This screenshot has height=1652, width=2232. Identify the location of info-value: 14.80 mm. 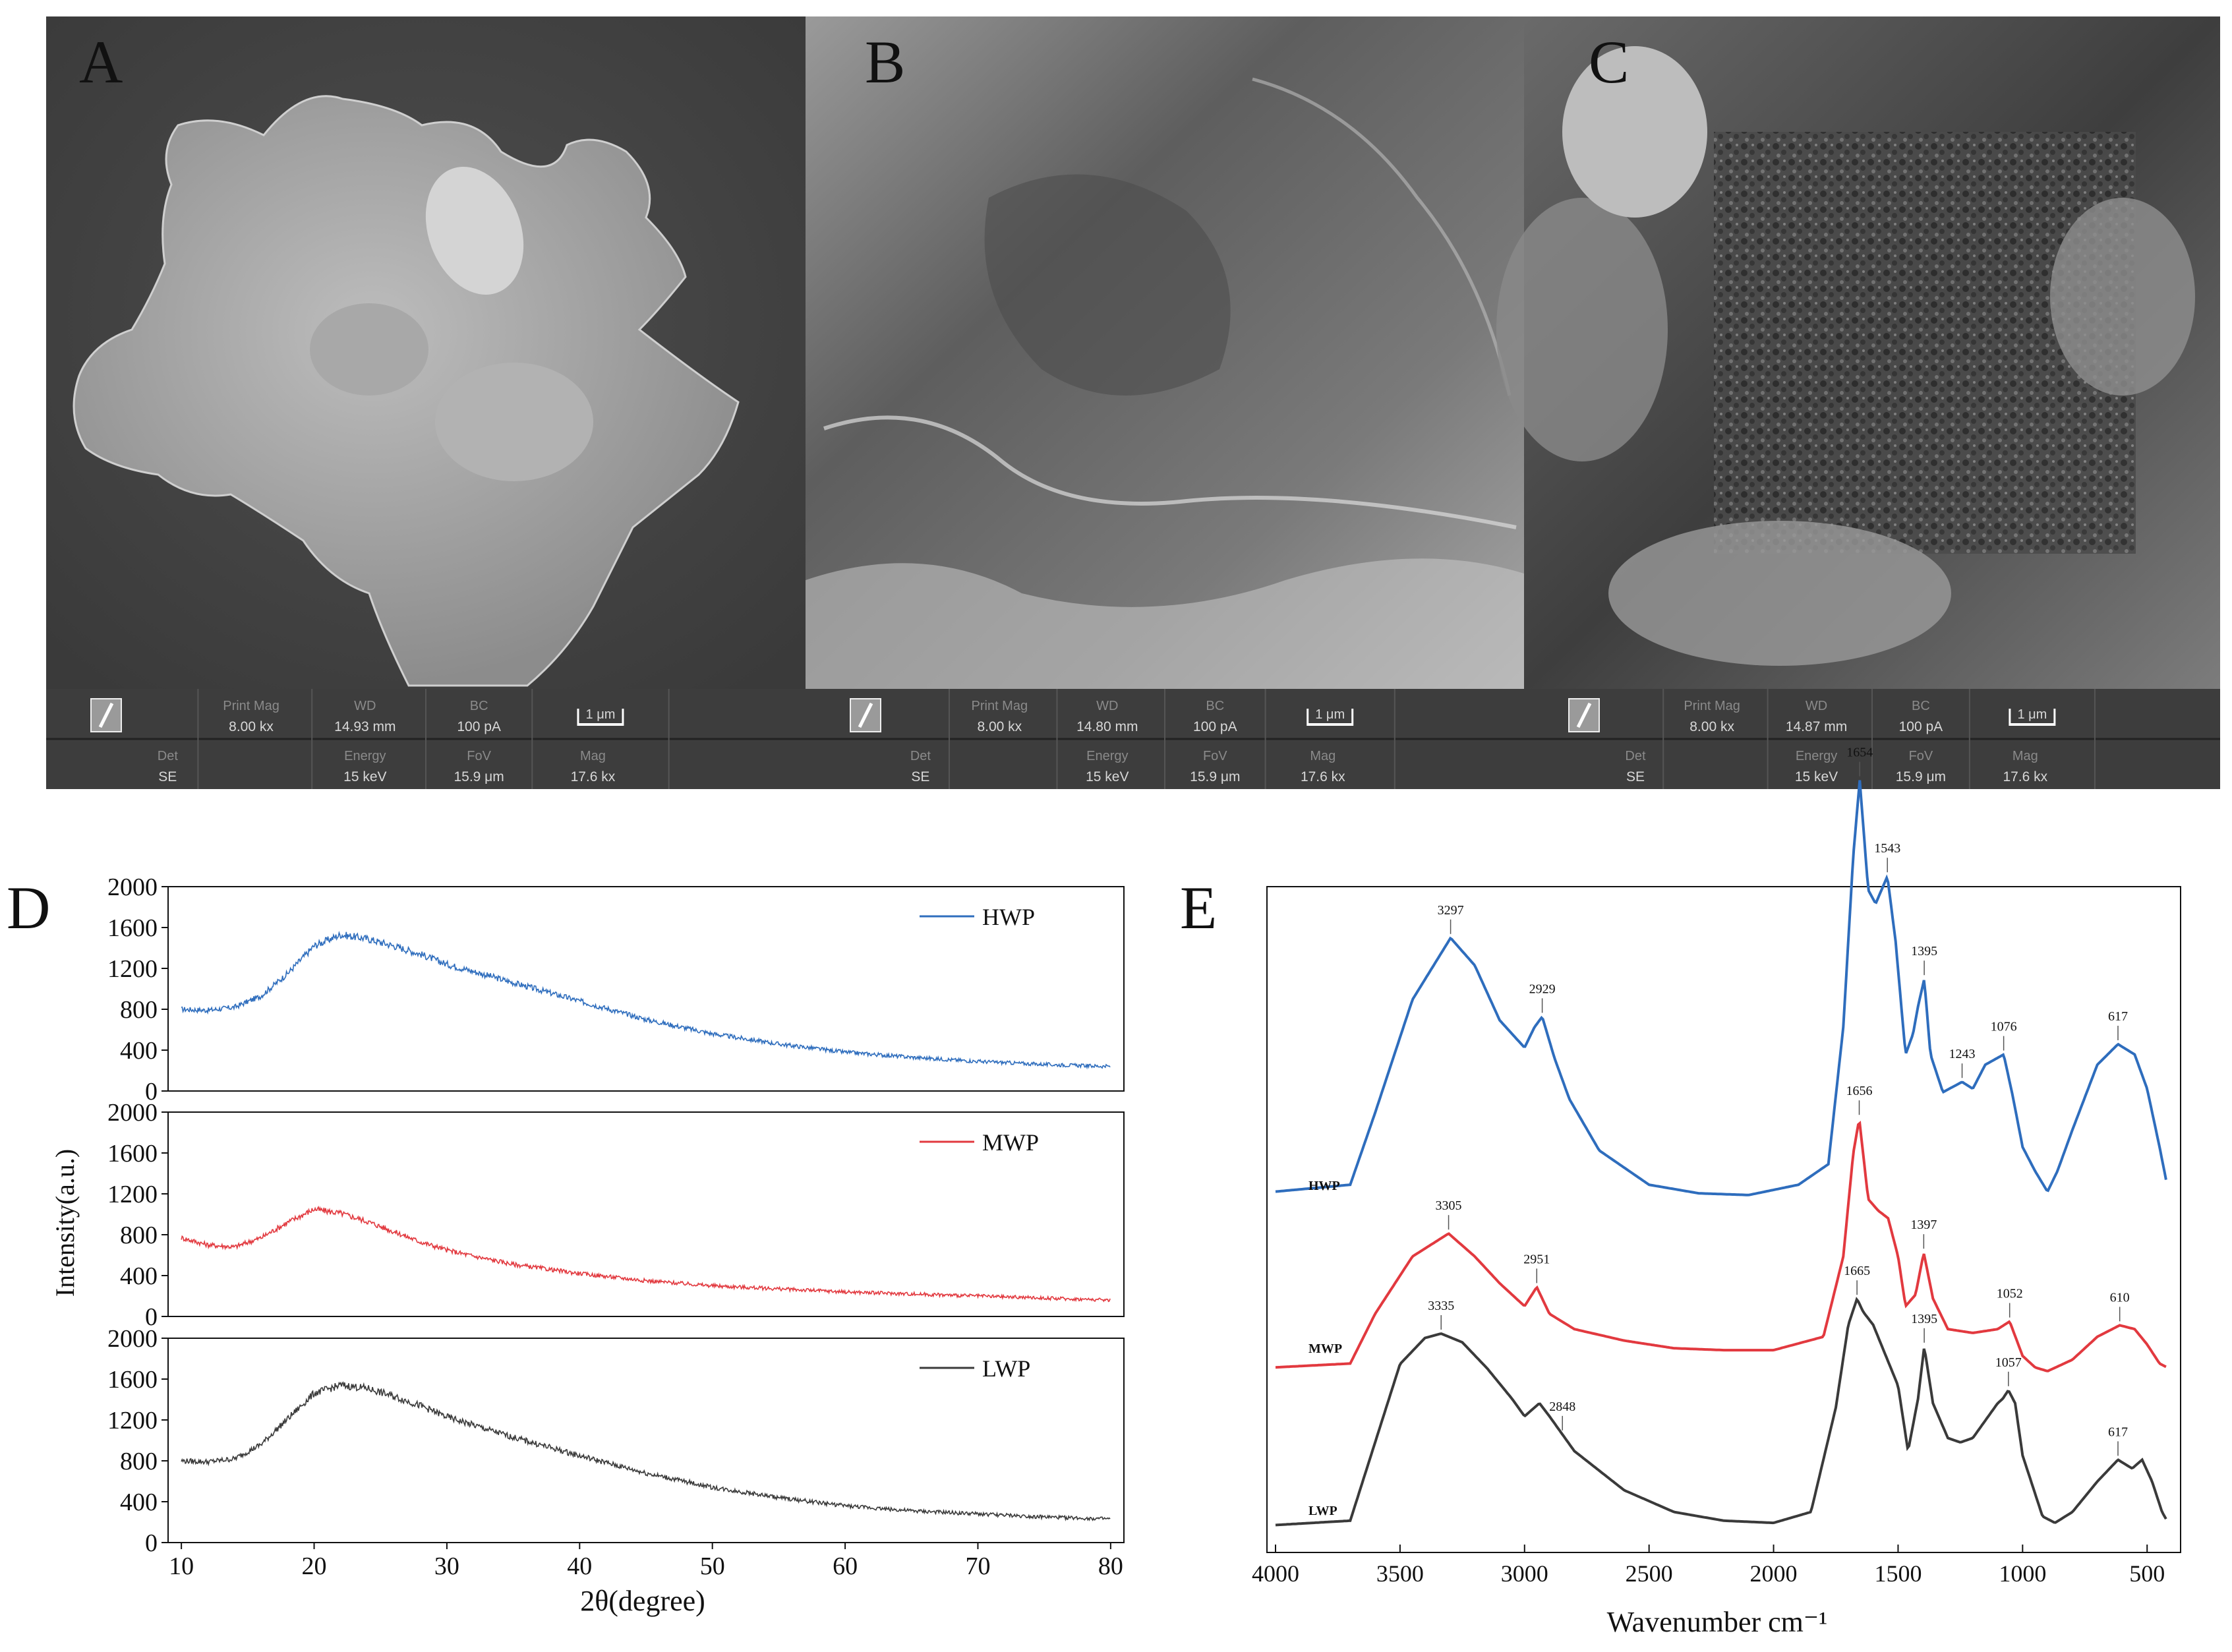
(1107, 726).